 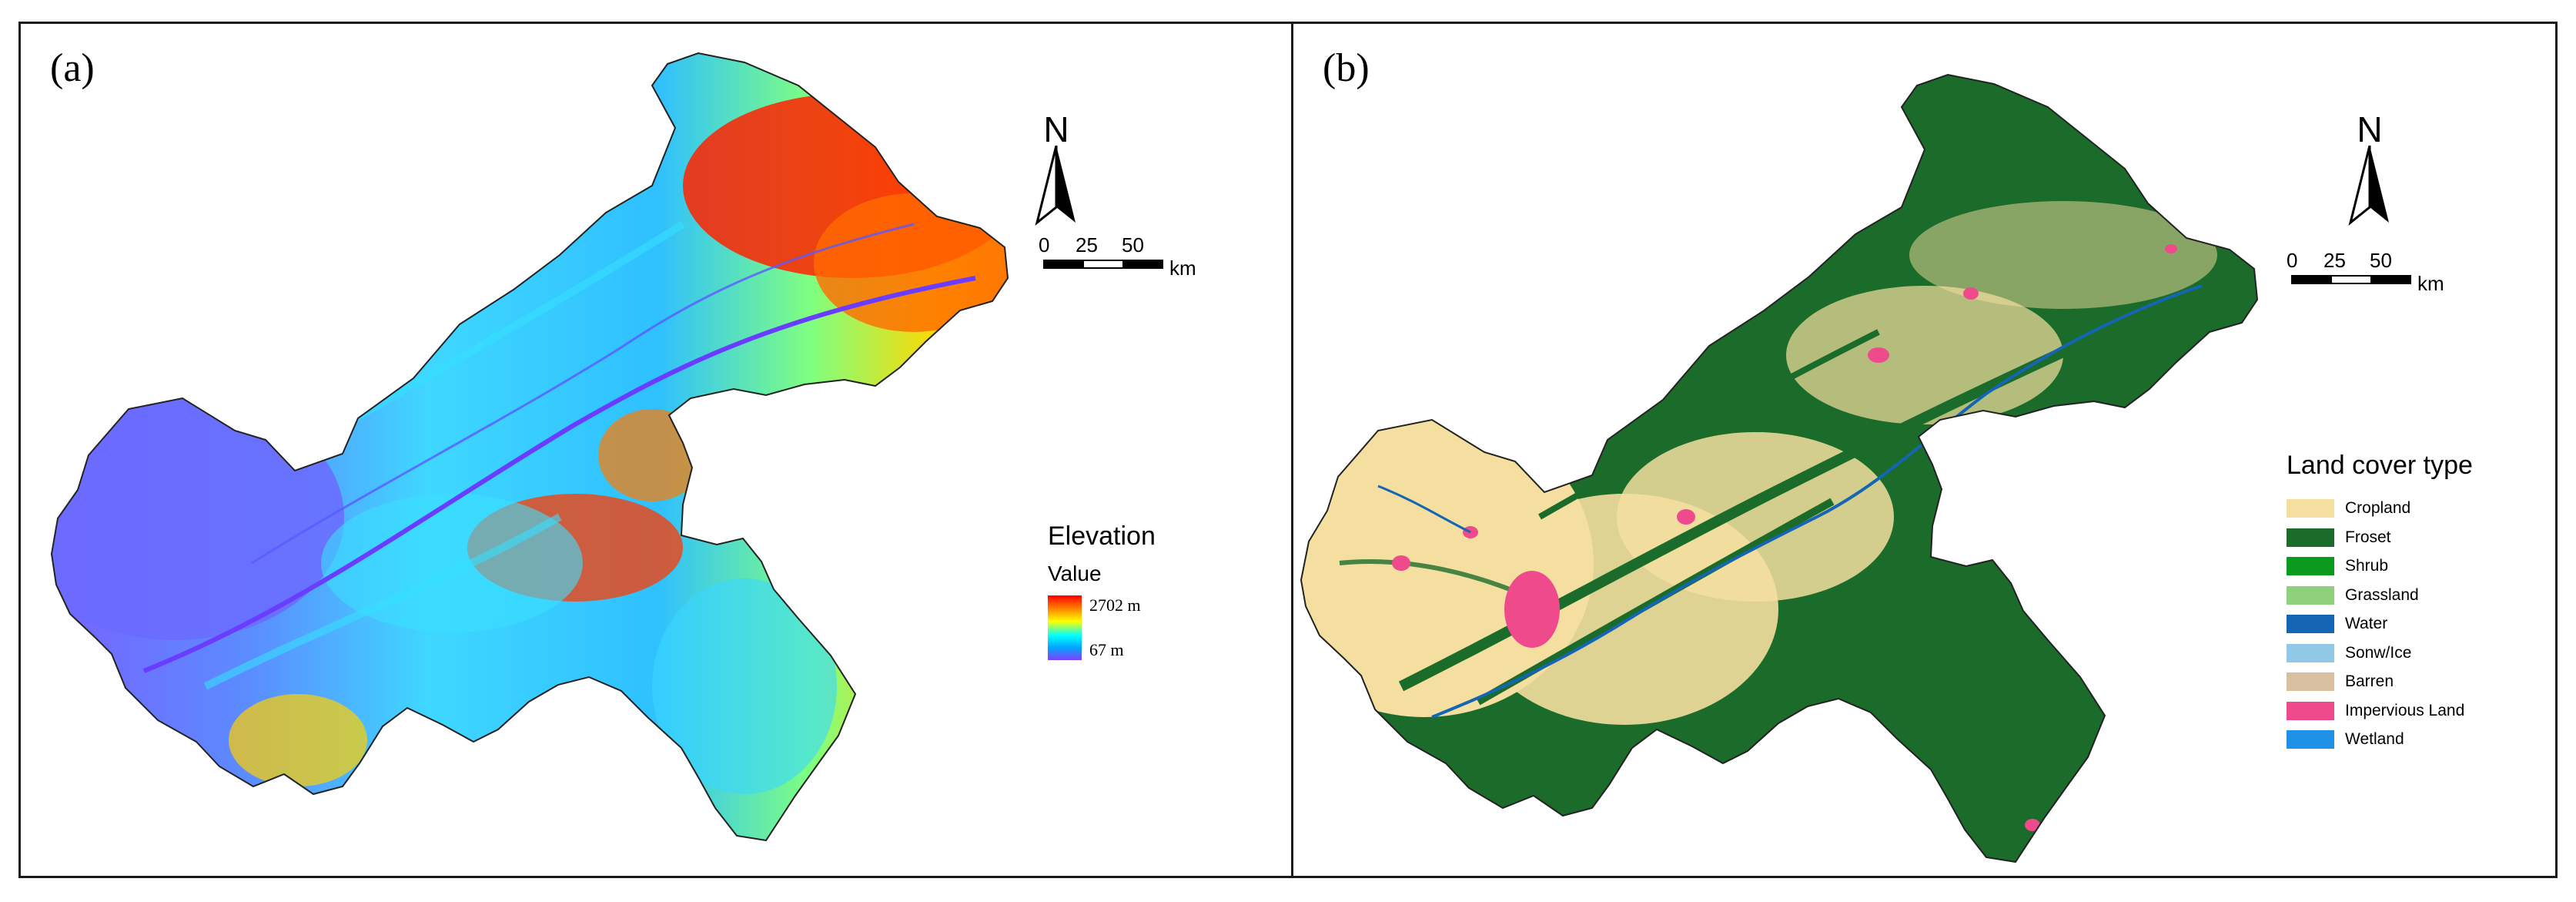 What do you see at coordinates (1075, 574) in the screenshot?
I see `legend-subtitle: Value` at bounding box center [1075, 574].